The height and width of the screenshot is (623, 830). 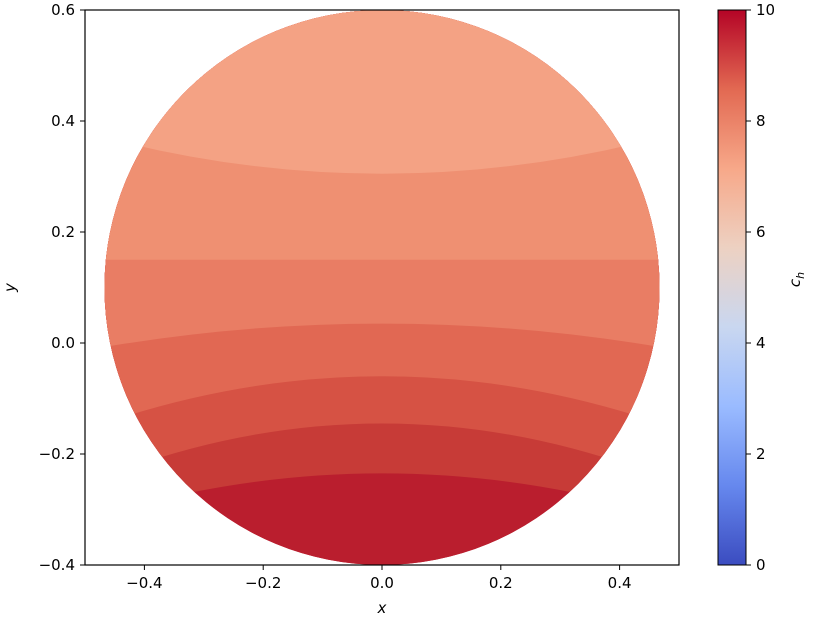 I want to click on y-axis-label: y, so click(x=10, y=287).